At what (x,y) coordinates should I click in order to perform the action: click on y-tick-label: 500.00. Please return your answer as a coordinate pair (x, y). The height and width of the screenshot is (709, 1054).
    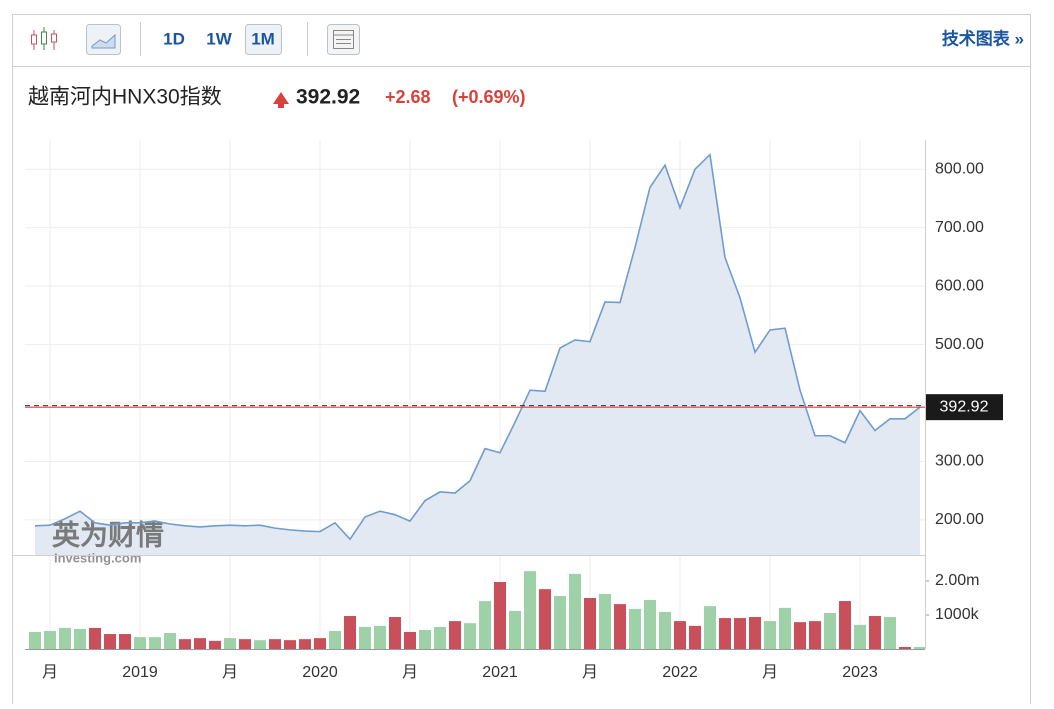
    Looking at the image, I should click on (959, 344).